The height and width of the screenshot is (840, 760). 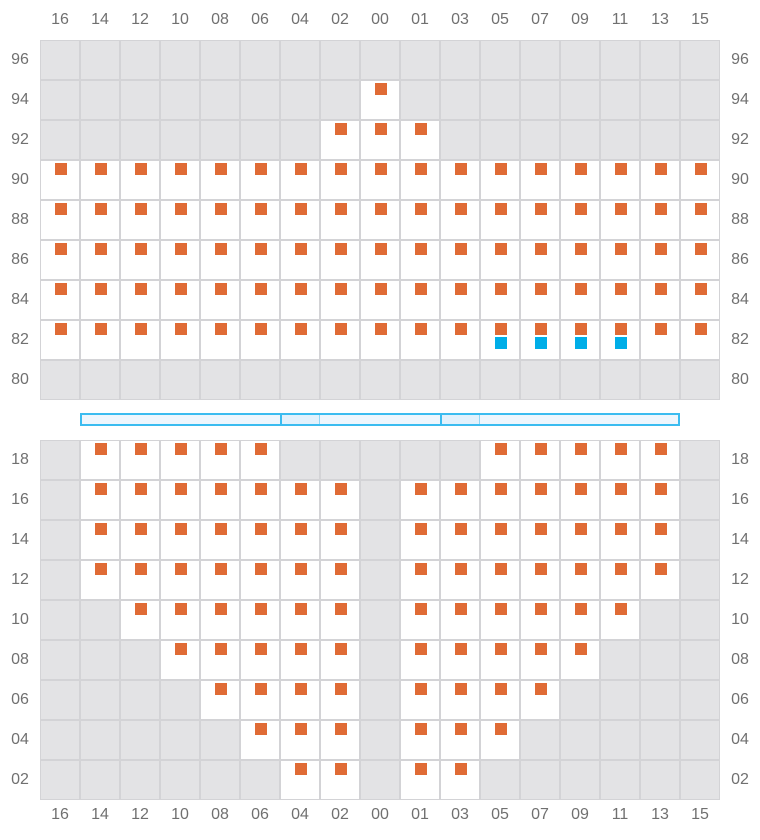 What do you see at coordinates (541, 343) in the screenshot?
I see `secondary-seat-marker` at bounding box center [541, 343].